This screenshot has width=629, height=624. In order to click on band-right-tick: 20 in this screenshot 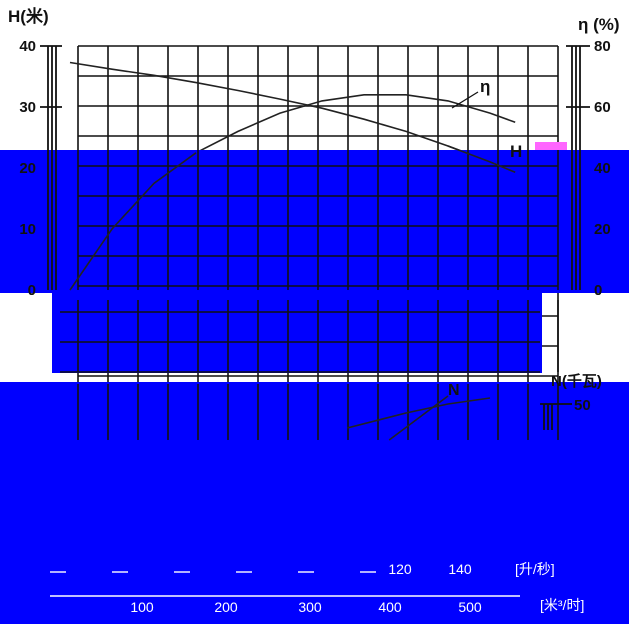, I will do `click(602, 229)`.